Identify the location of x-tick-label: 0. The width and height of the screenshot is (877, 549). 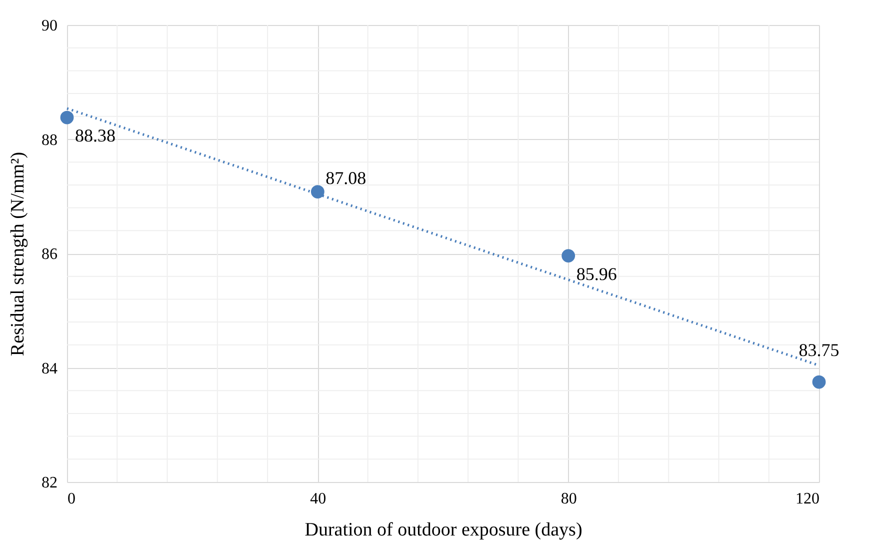
(72, 499).